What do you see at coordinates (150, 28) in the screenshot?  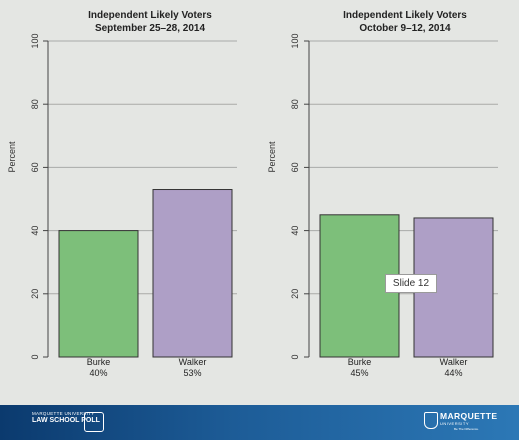 I see `chart-subtitle: September 25–28, 2014` at bounding box center [150, 28].